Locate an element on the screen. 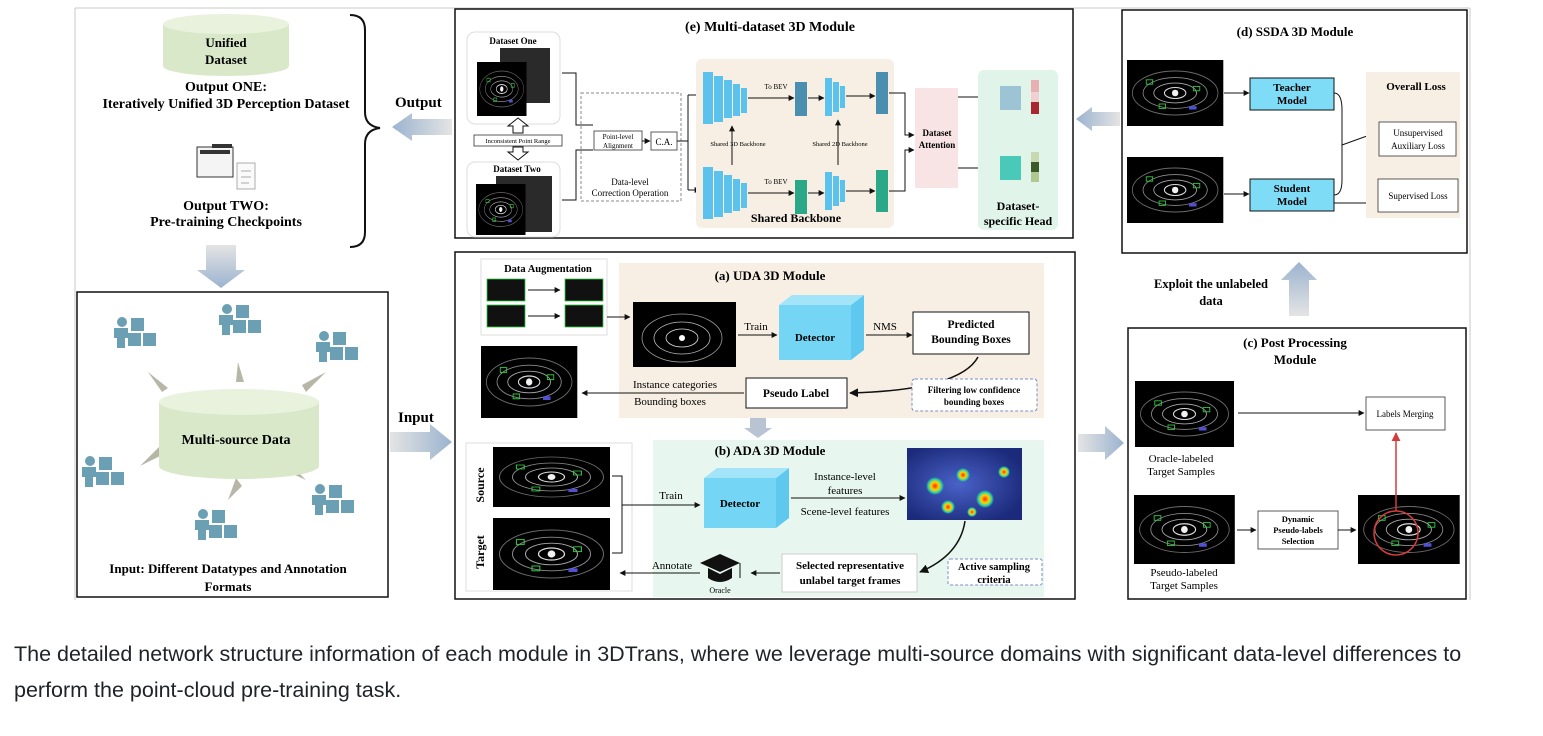  student-model is located at coordinates (1292, 195).